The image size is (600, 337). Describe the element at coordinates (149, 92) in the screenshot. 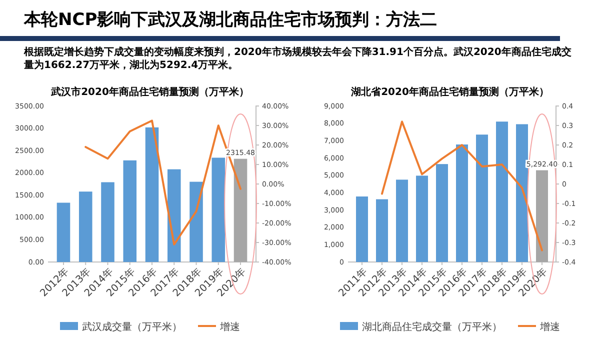

I see `chart-title: 武汉市2020年商品住宅销量预测（万平米）` at that location.